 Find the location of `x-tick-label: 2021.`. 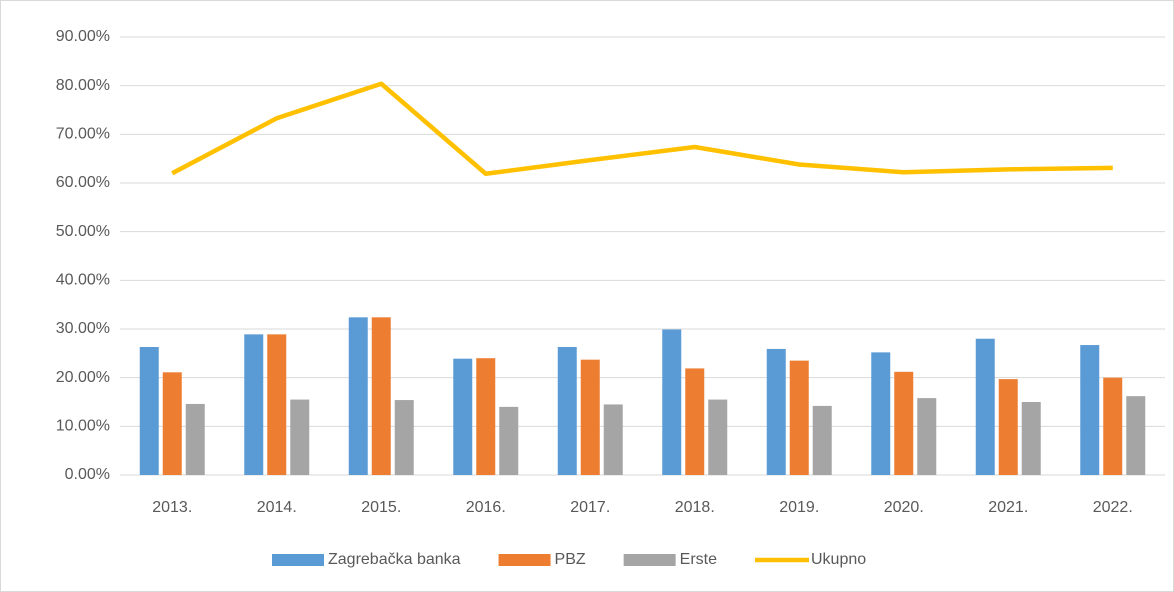

x-tick-label: 2021. is located at coordinates (1008, 507).